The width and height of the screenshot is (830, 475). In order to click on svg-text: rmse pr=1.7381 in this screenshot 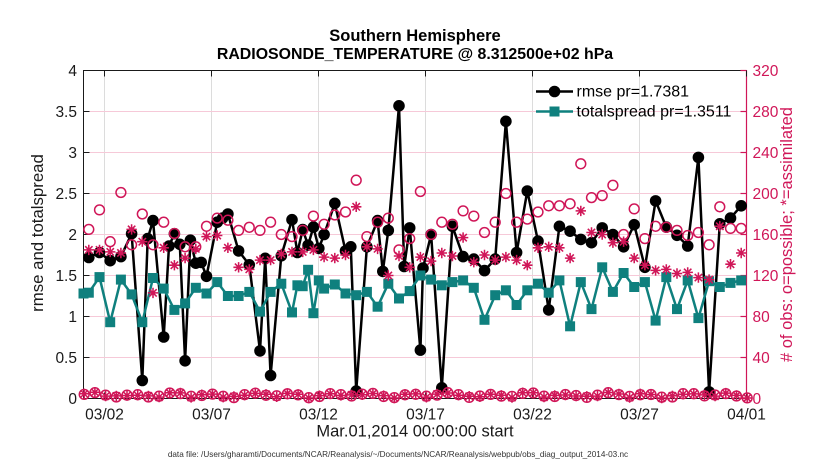, I will do `click(633, 92)`.